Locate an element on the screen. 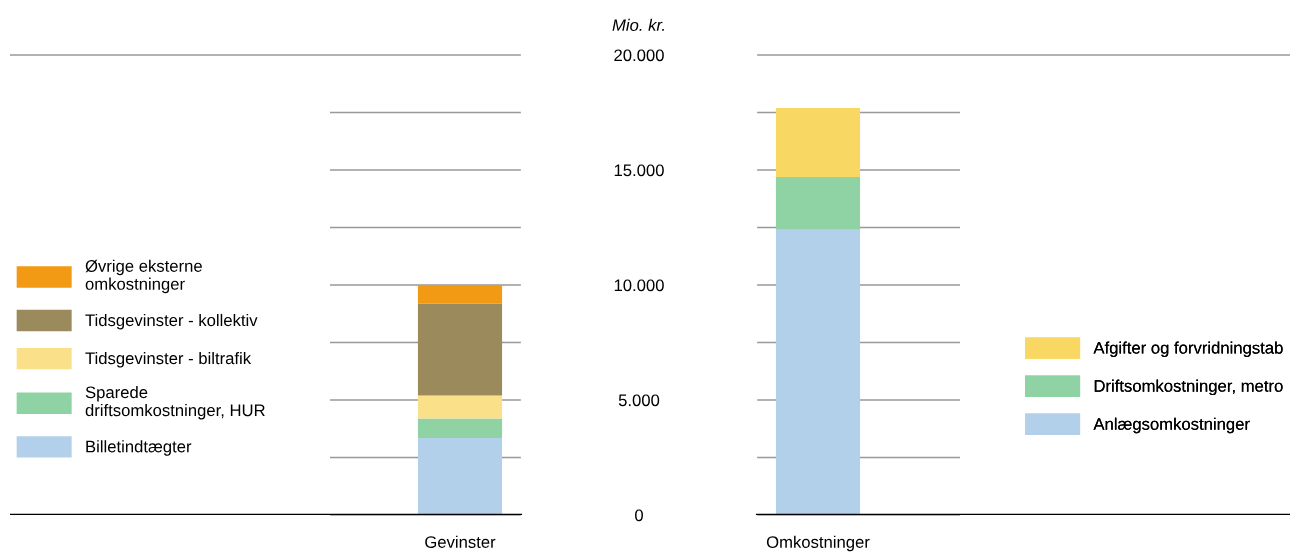 This screenshot has width=1302, height=553. y-tick-label: 0 is located at coordinates (639, 515).